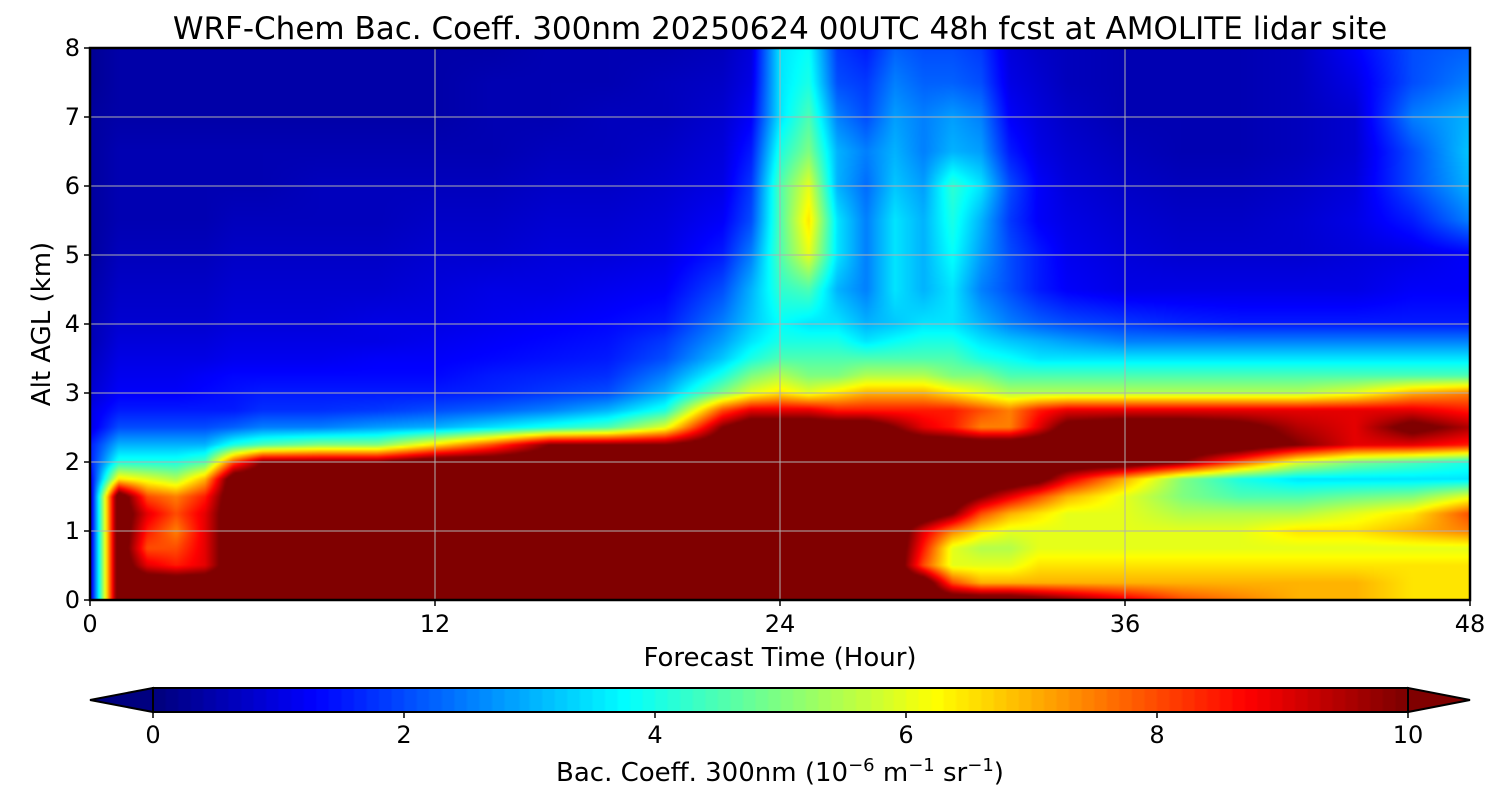  I want to click on y-tick-label: 4, so click(72, 324).